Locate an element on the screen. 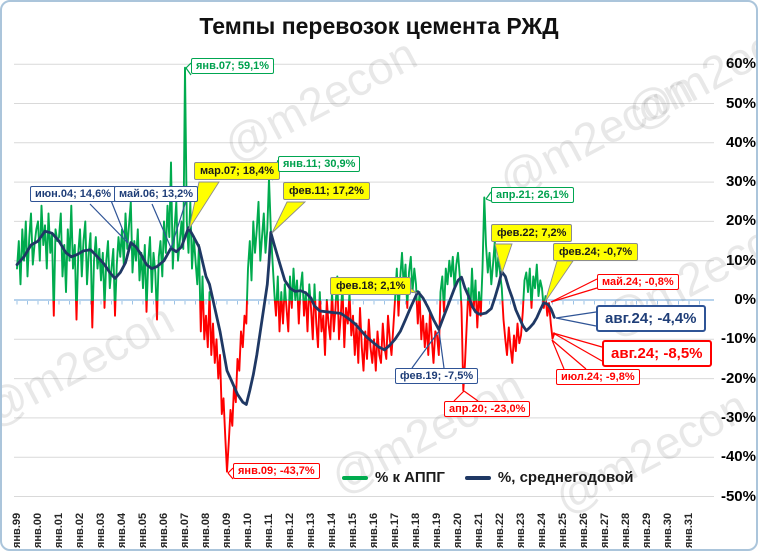 Image resolution: width=758 pixels, height=551 pixels. legend-swatch-average is located at coordinates (477, 477).